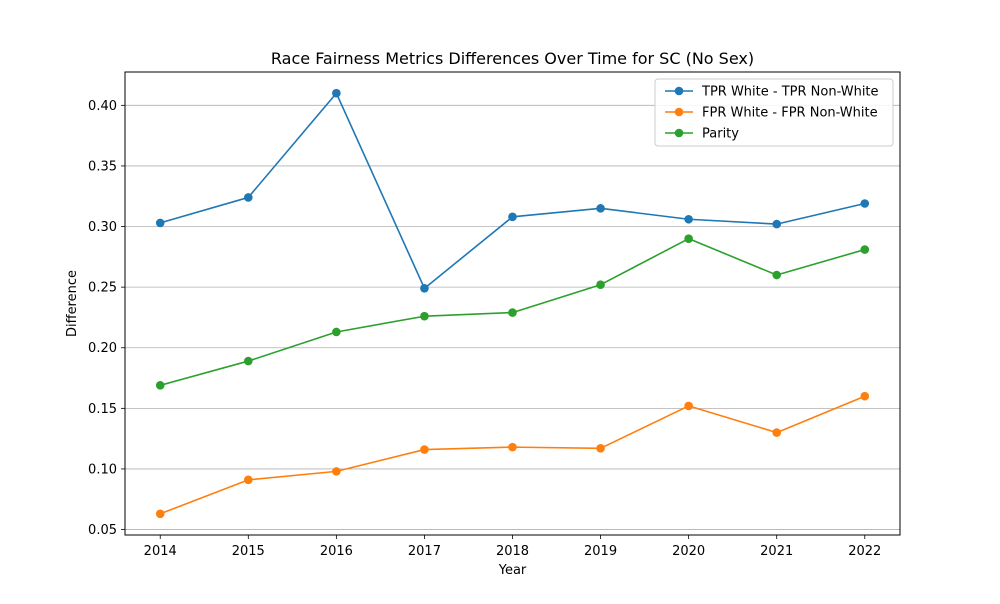 This screenshot has height=604, width=1000. Describe the element at coordinates (512, 570) in the screenshot. I see `x-axis-label: Year` at that location.